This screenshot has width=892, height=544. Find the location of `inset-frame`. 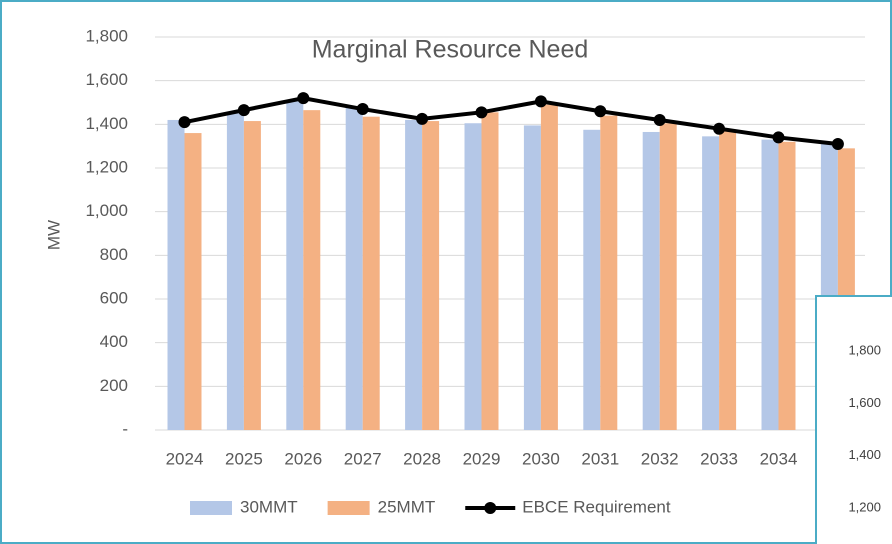

inset-frame is located at coordinates (853, 419).